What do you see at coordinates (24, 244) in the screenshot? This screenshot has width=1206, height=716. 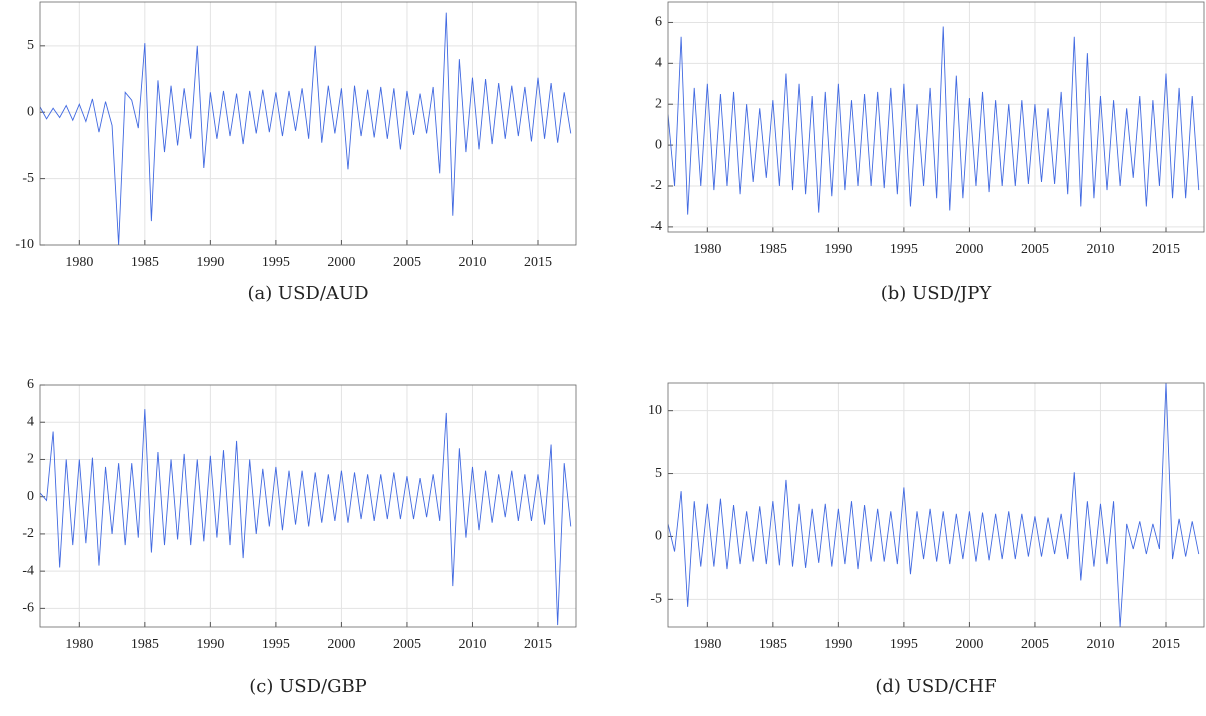 I see `y-tick-label: -10` at bounding box center [24, 244].